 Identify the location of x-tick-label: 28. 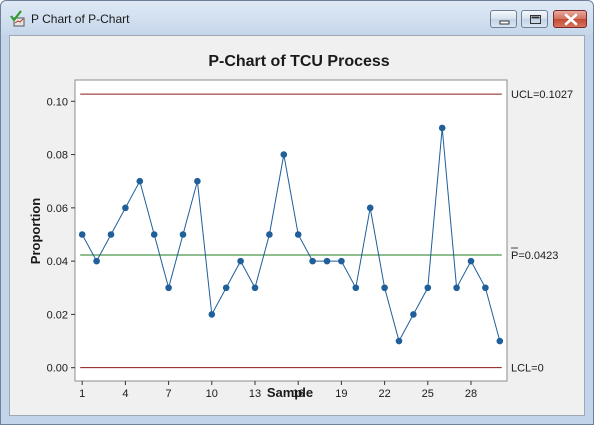
(471, 394).